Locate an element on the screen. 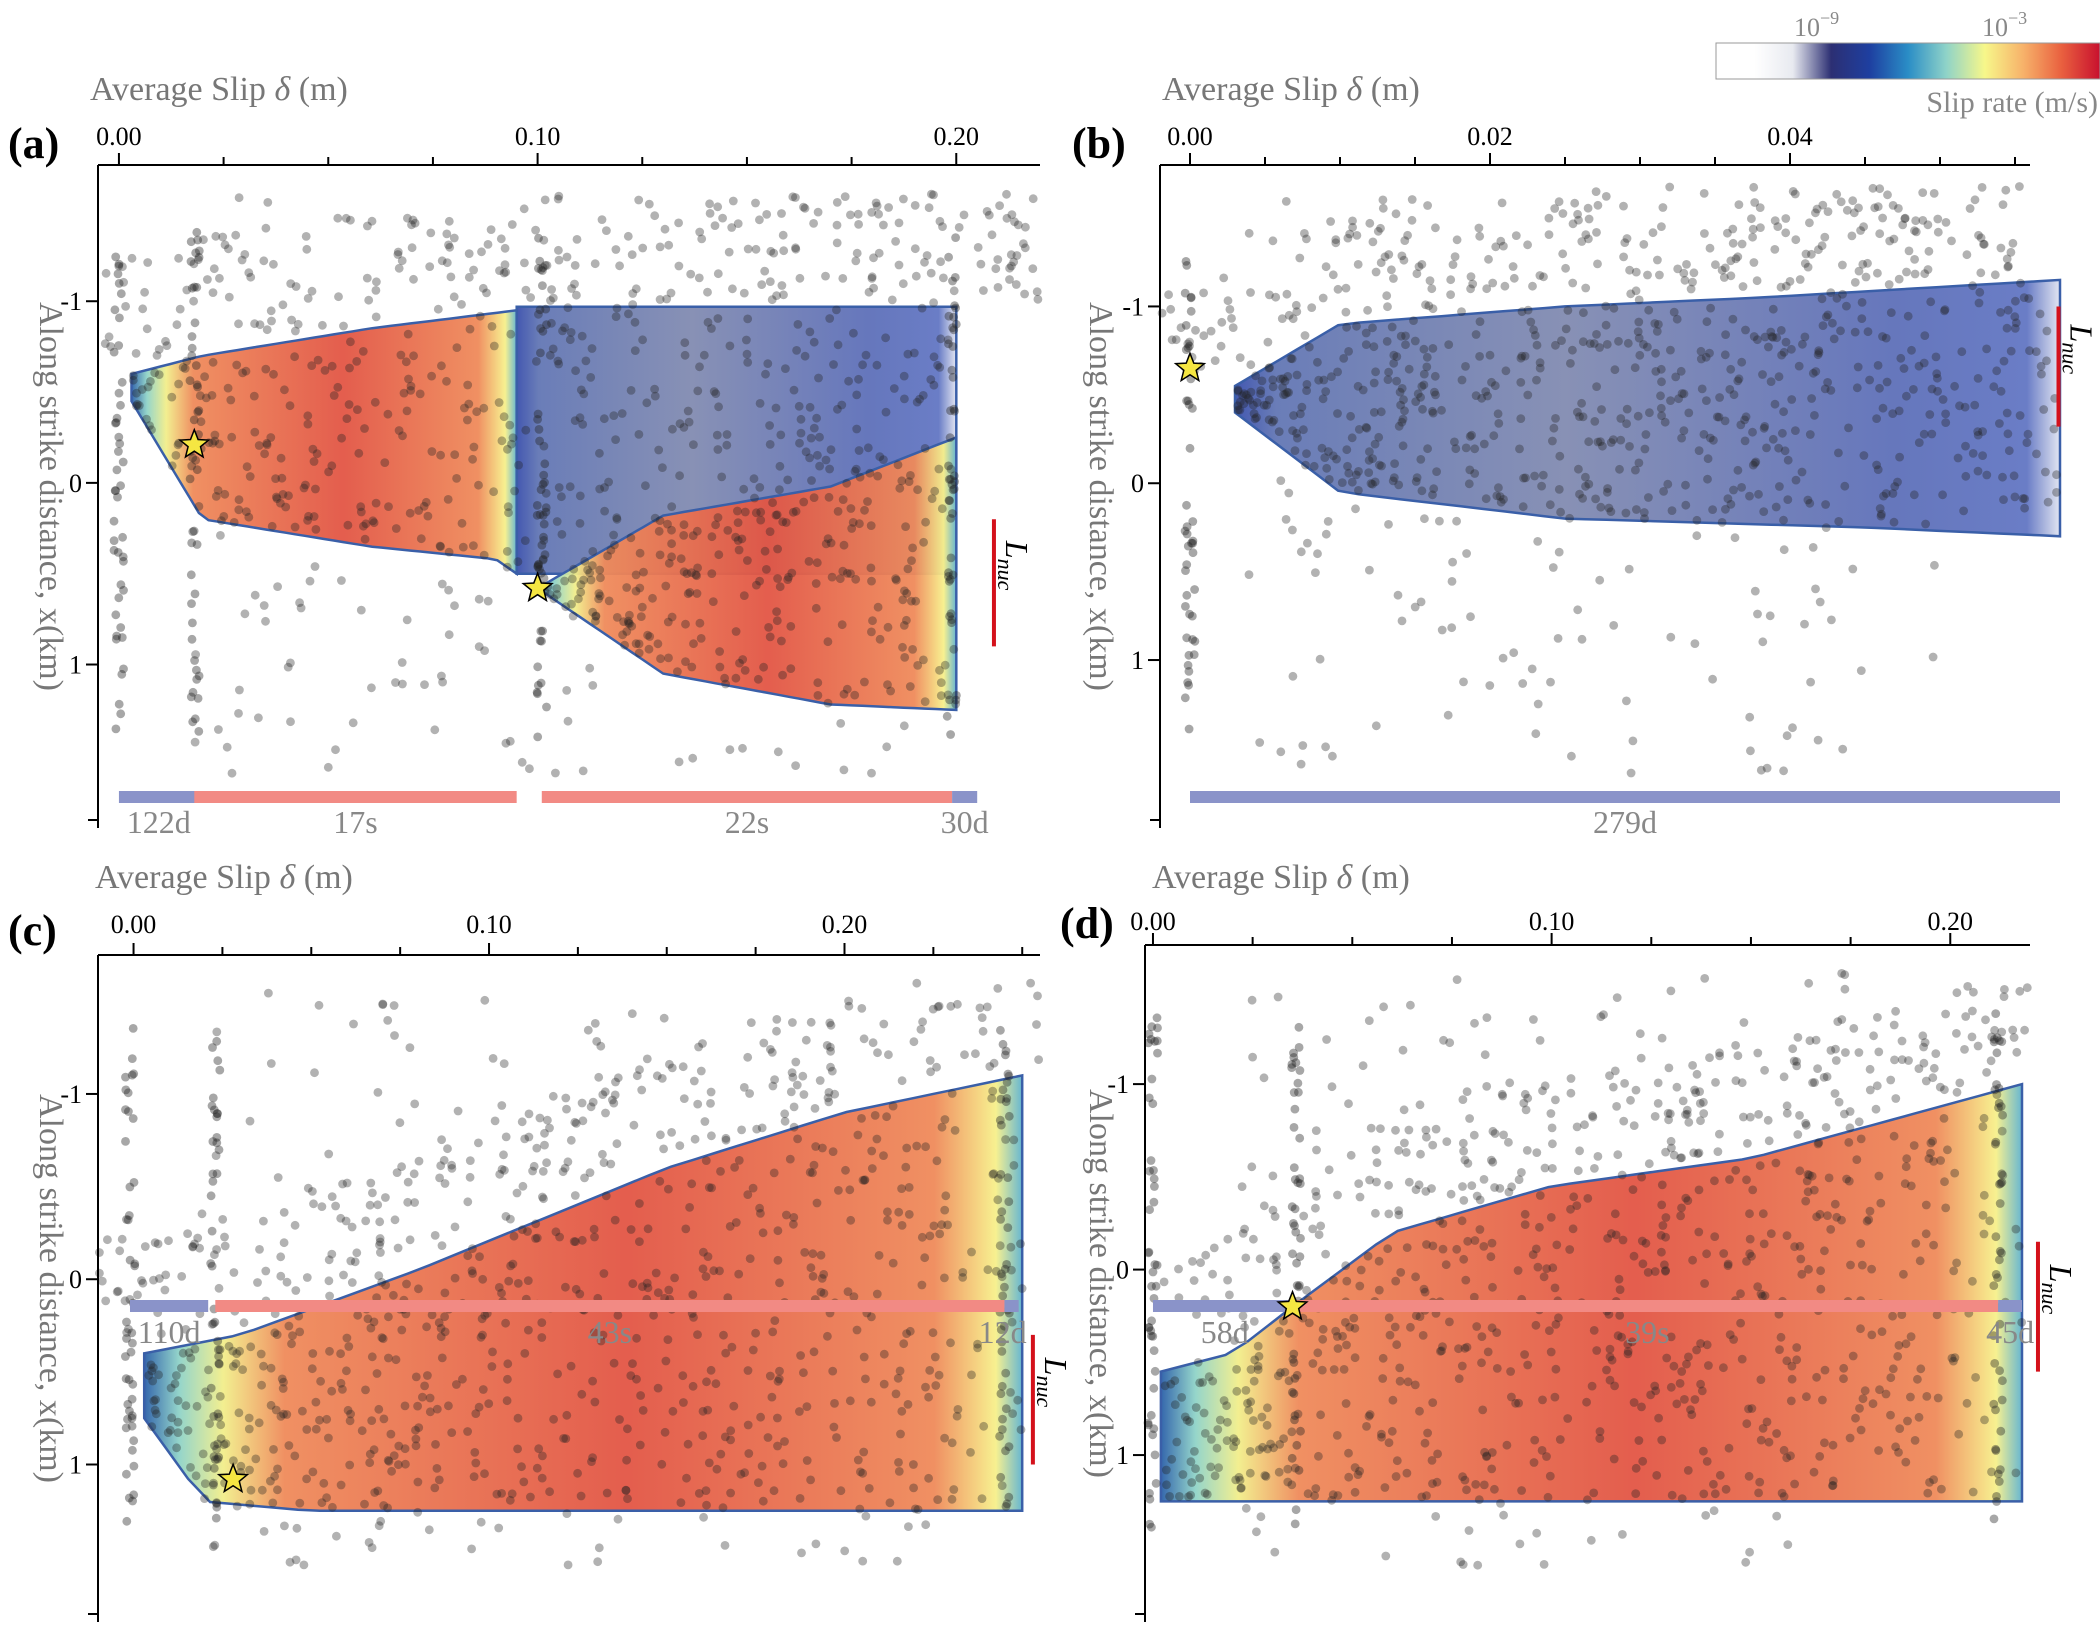  x-tick-label: 0.20 is located at coordinates (1951, 921).